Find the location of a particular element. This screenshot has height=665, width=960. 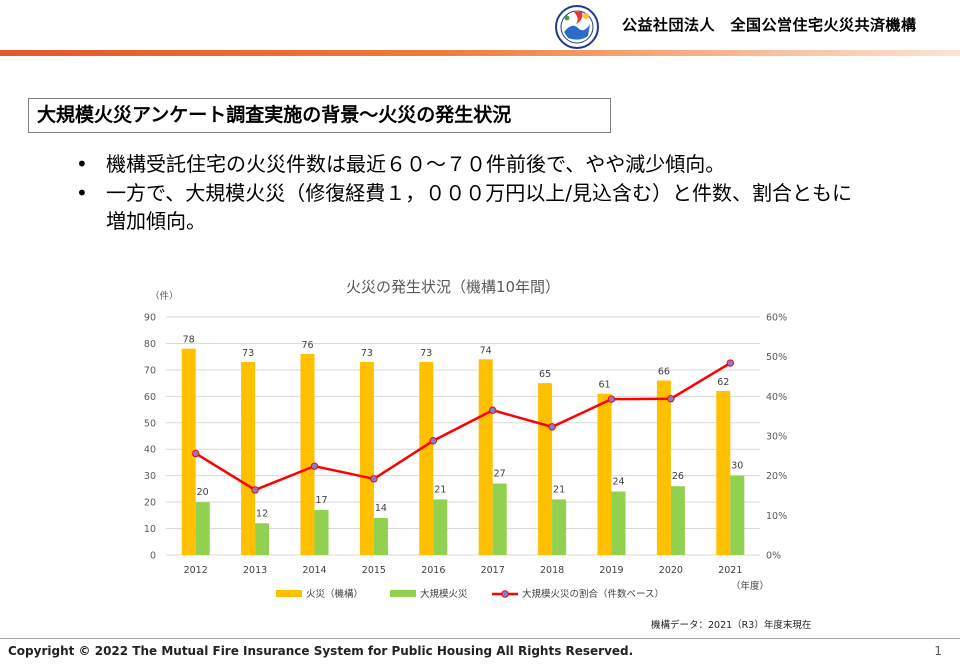

y-axis-tick-label: 40 is located at coordinates (150, 450).